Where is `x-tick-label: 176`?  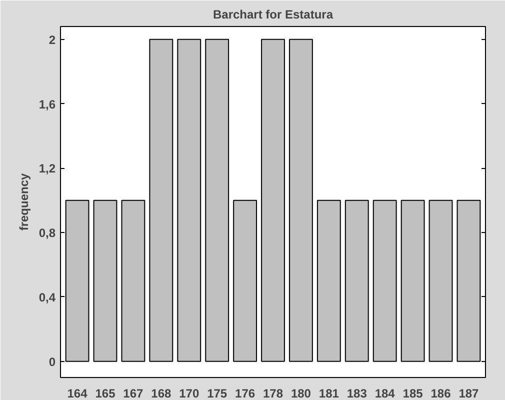 x-tick-label: 176 is located at coordinates (245, 393).